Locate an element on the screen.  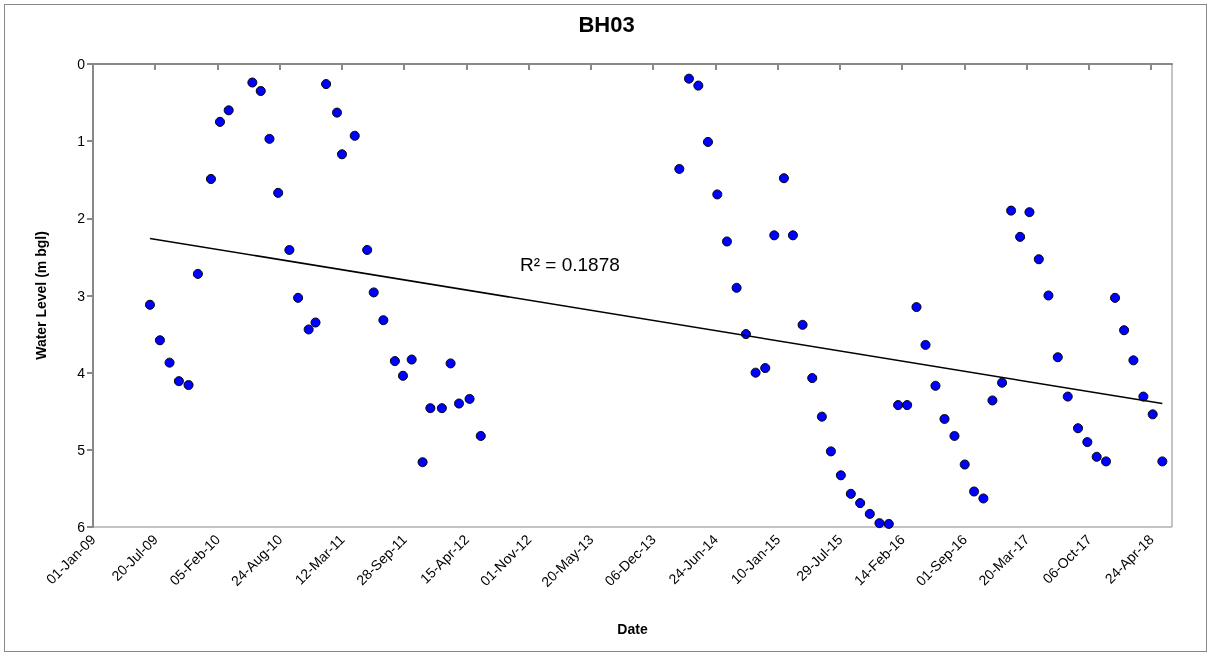
y-tick-label: 3 is located at coordinates (81, 295).